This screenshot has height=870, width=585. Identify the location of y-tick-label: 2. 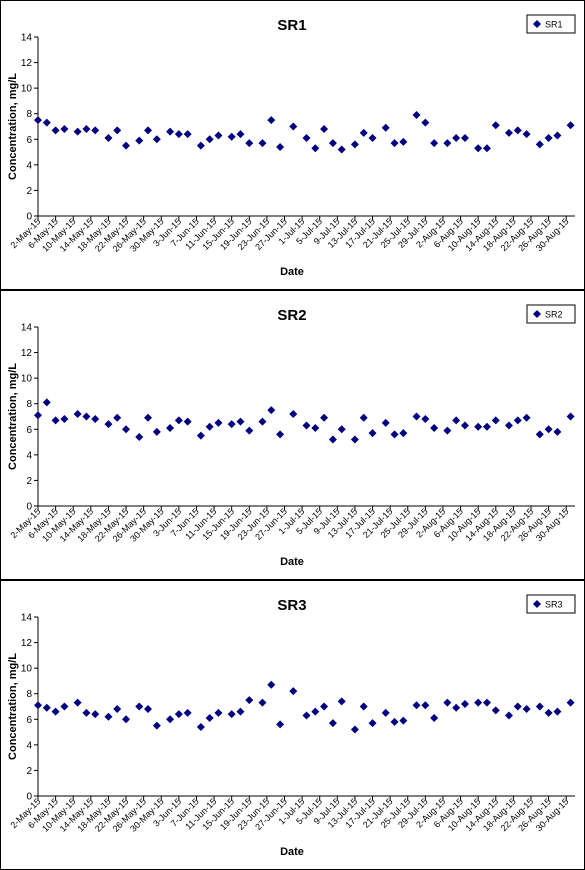
(29, 481).